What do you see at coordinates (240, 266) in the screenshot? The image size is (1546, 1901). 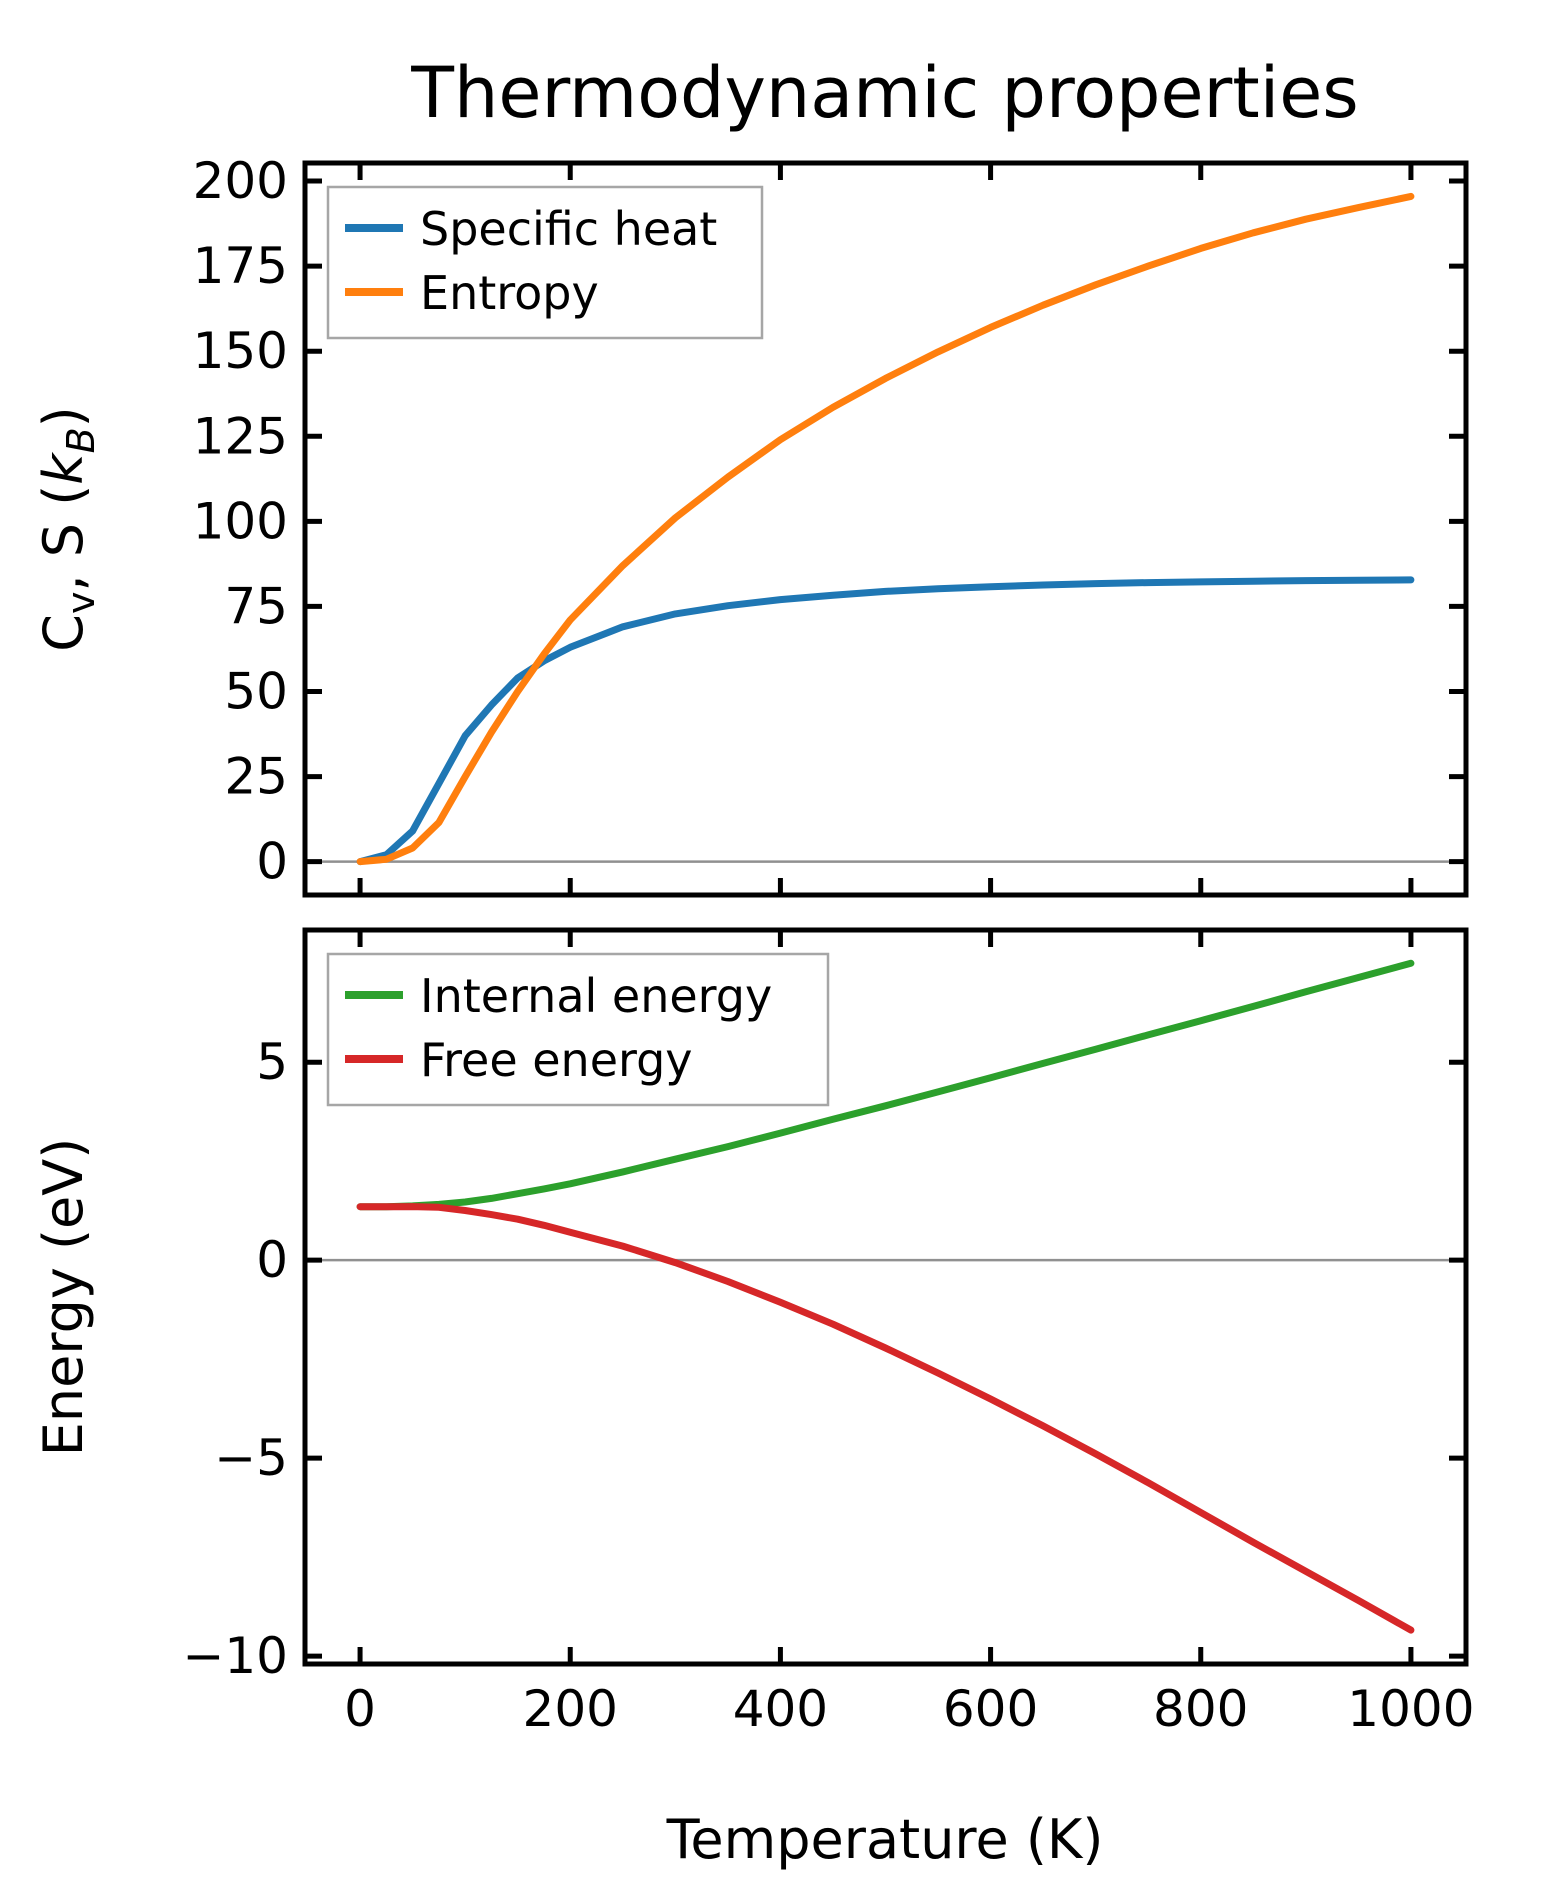 I see `y-tick-label: 175` at bounding box center [240, 266].